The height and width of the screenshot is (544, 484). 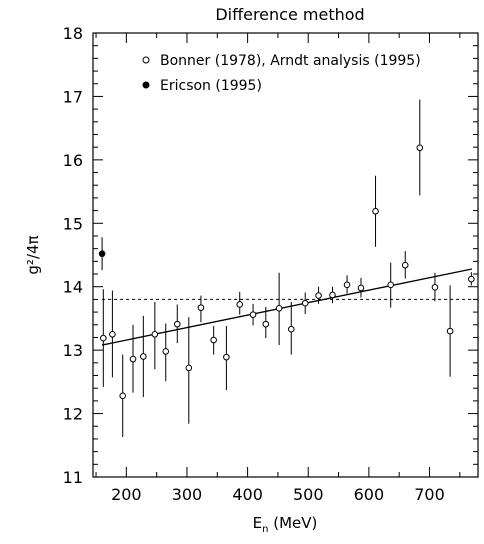 I want to click on y-tick-label: 13, so click(x=73, y=350).